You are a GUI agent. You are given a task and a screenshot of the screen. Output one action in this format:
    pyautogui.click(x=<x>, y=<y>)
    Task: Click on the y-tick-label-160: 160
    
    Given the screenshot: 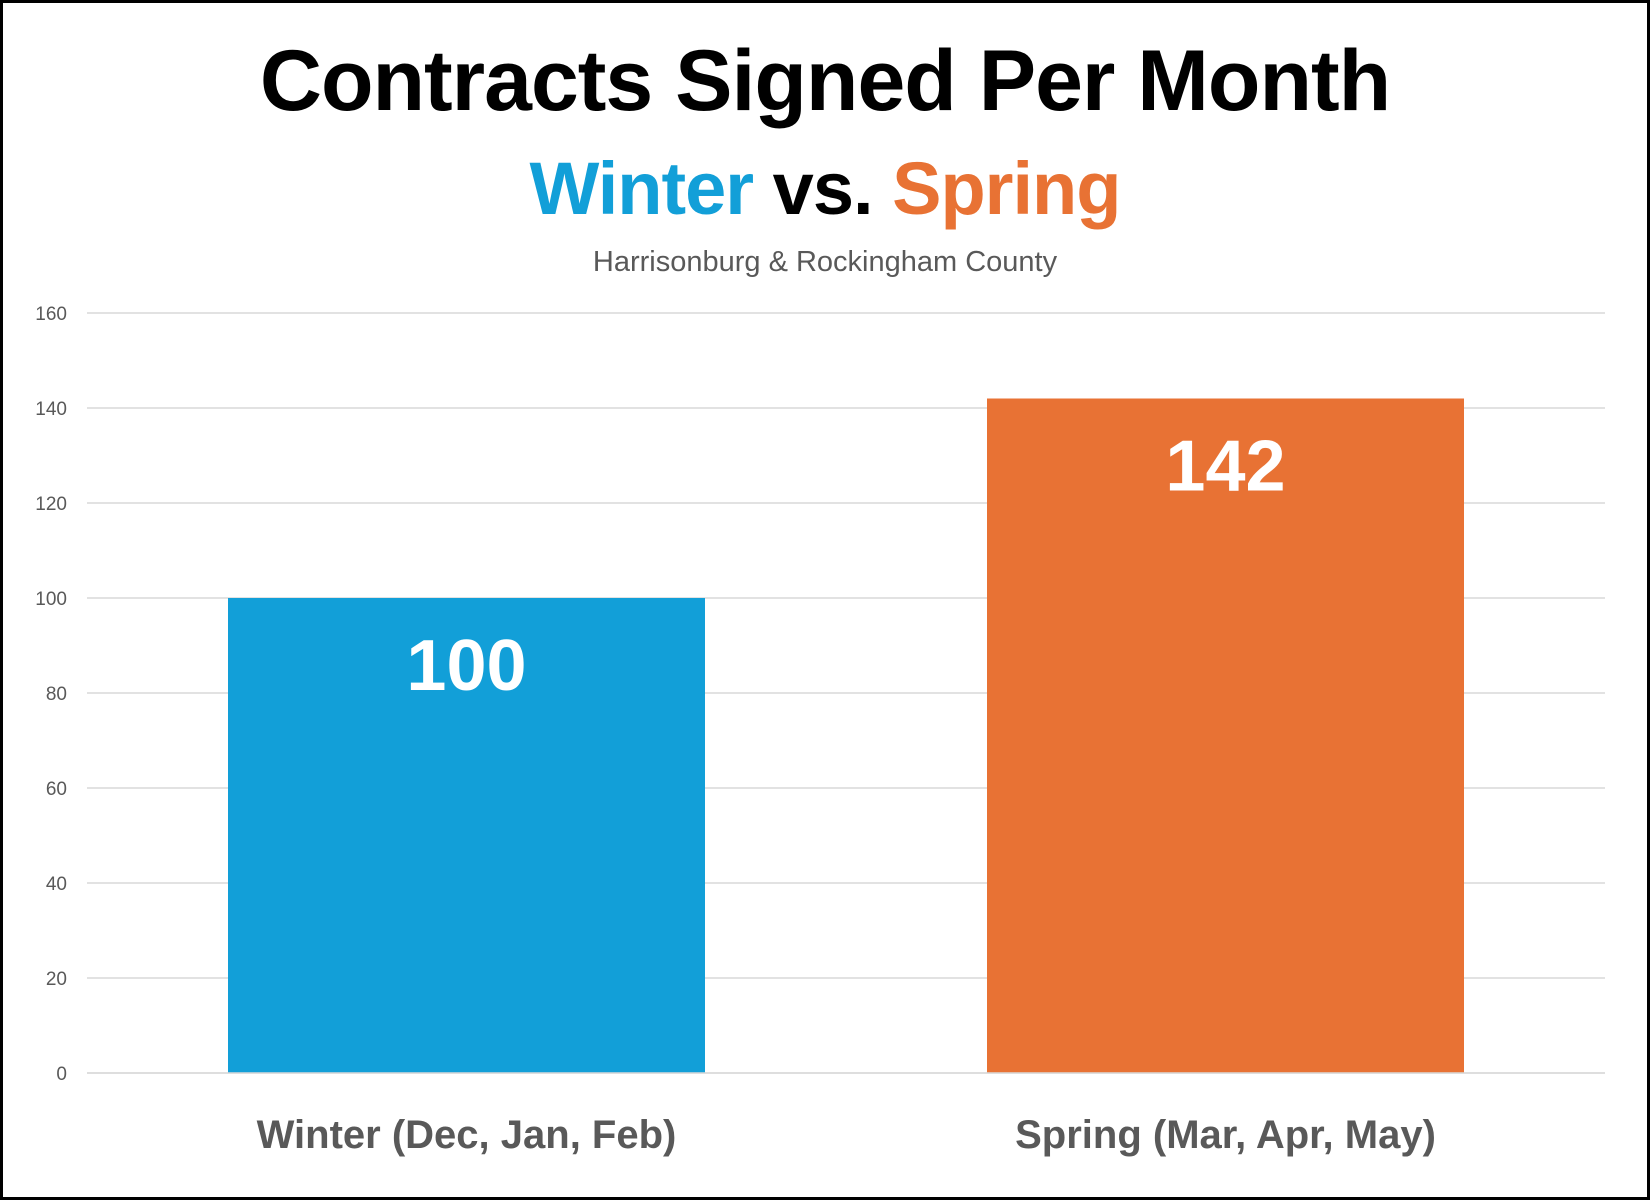 What is the action you would take?
    pyautogui.click(x=51, y=314)
    